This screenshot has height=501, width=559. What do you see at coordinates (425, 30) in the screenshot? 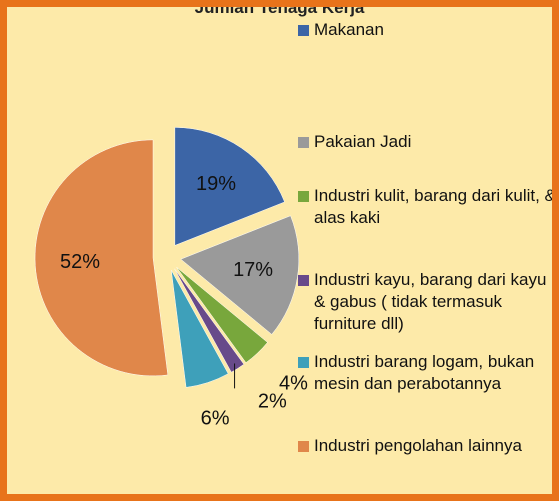
I see `legend-item: Makanan` at bounding box center [425, 30].